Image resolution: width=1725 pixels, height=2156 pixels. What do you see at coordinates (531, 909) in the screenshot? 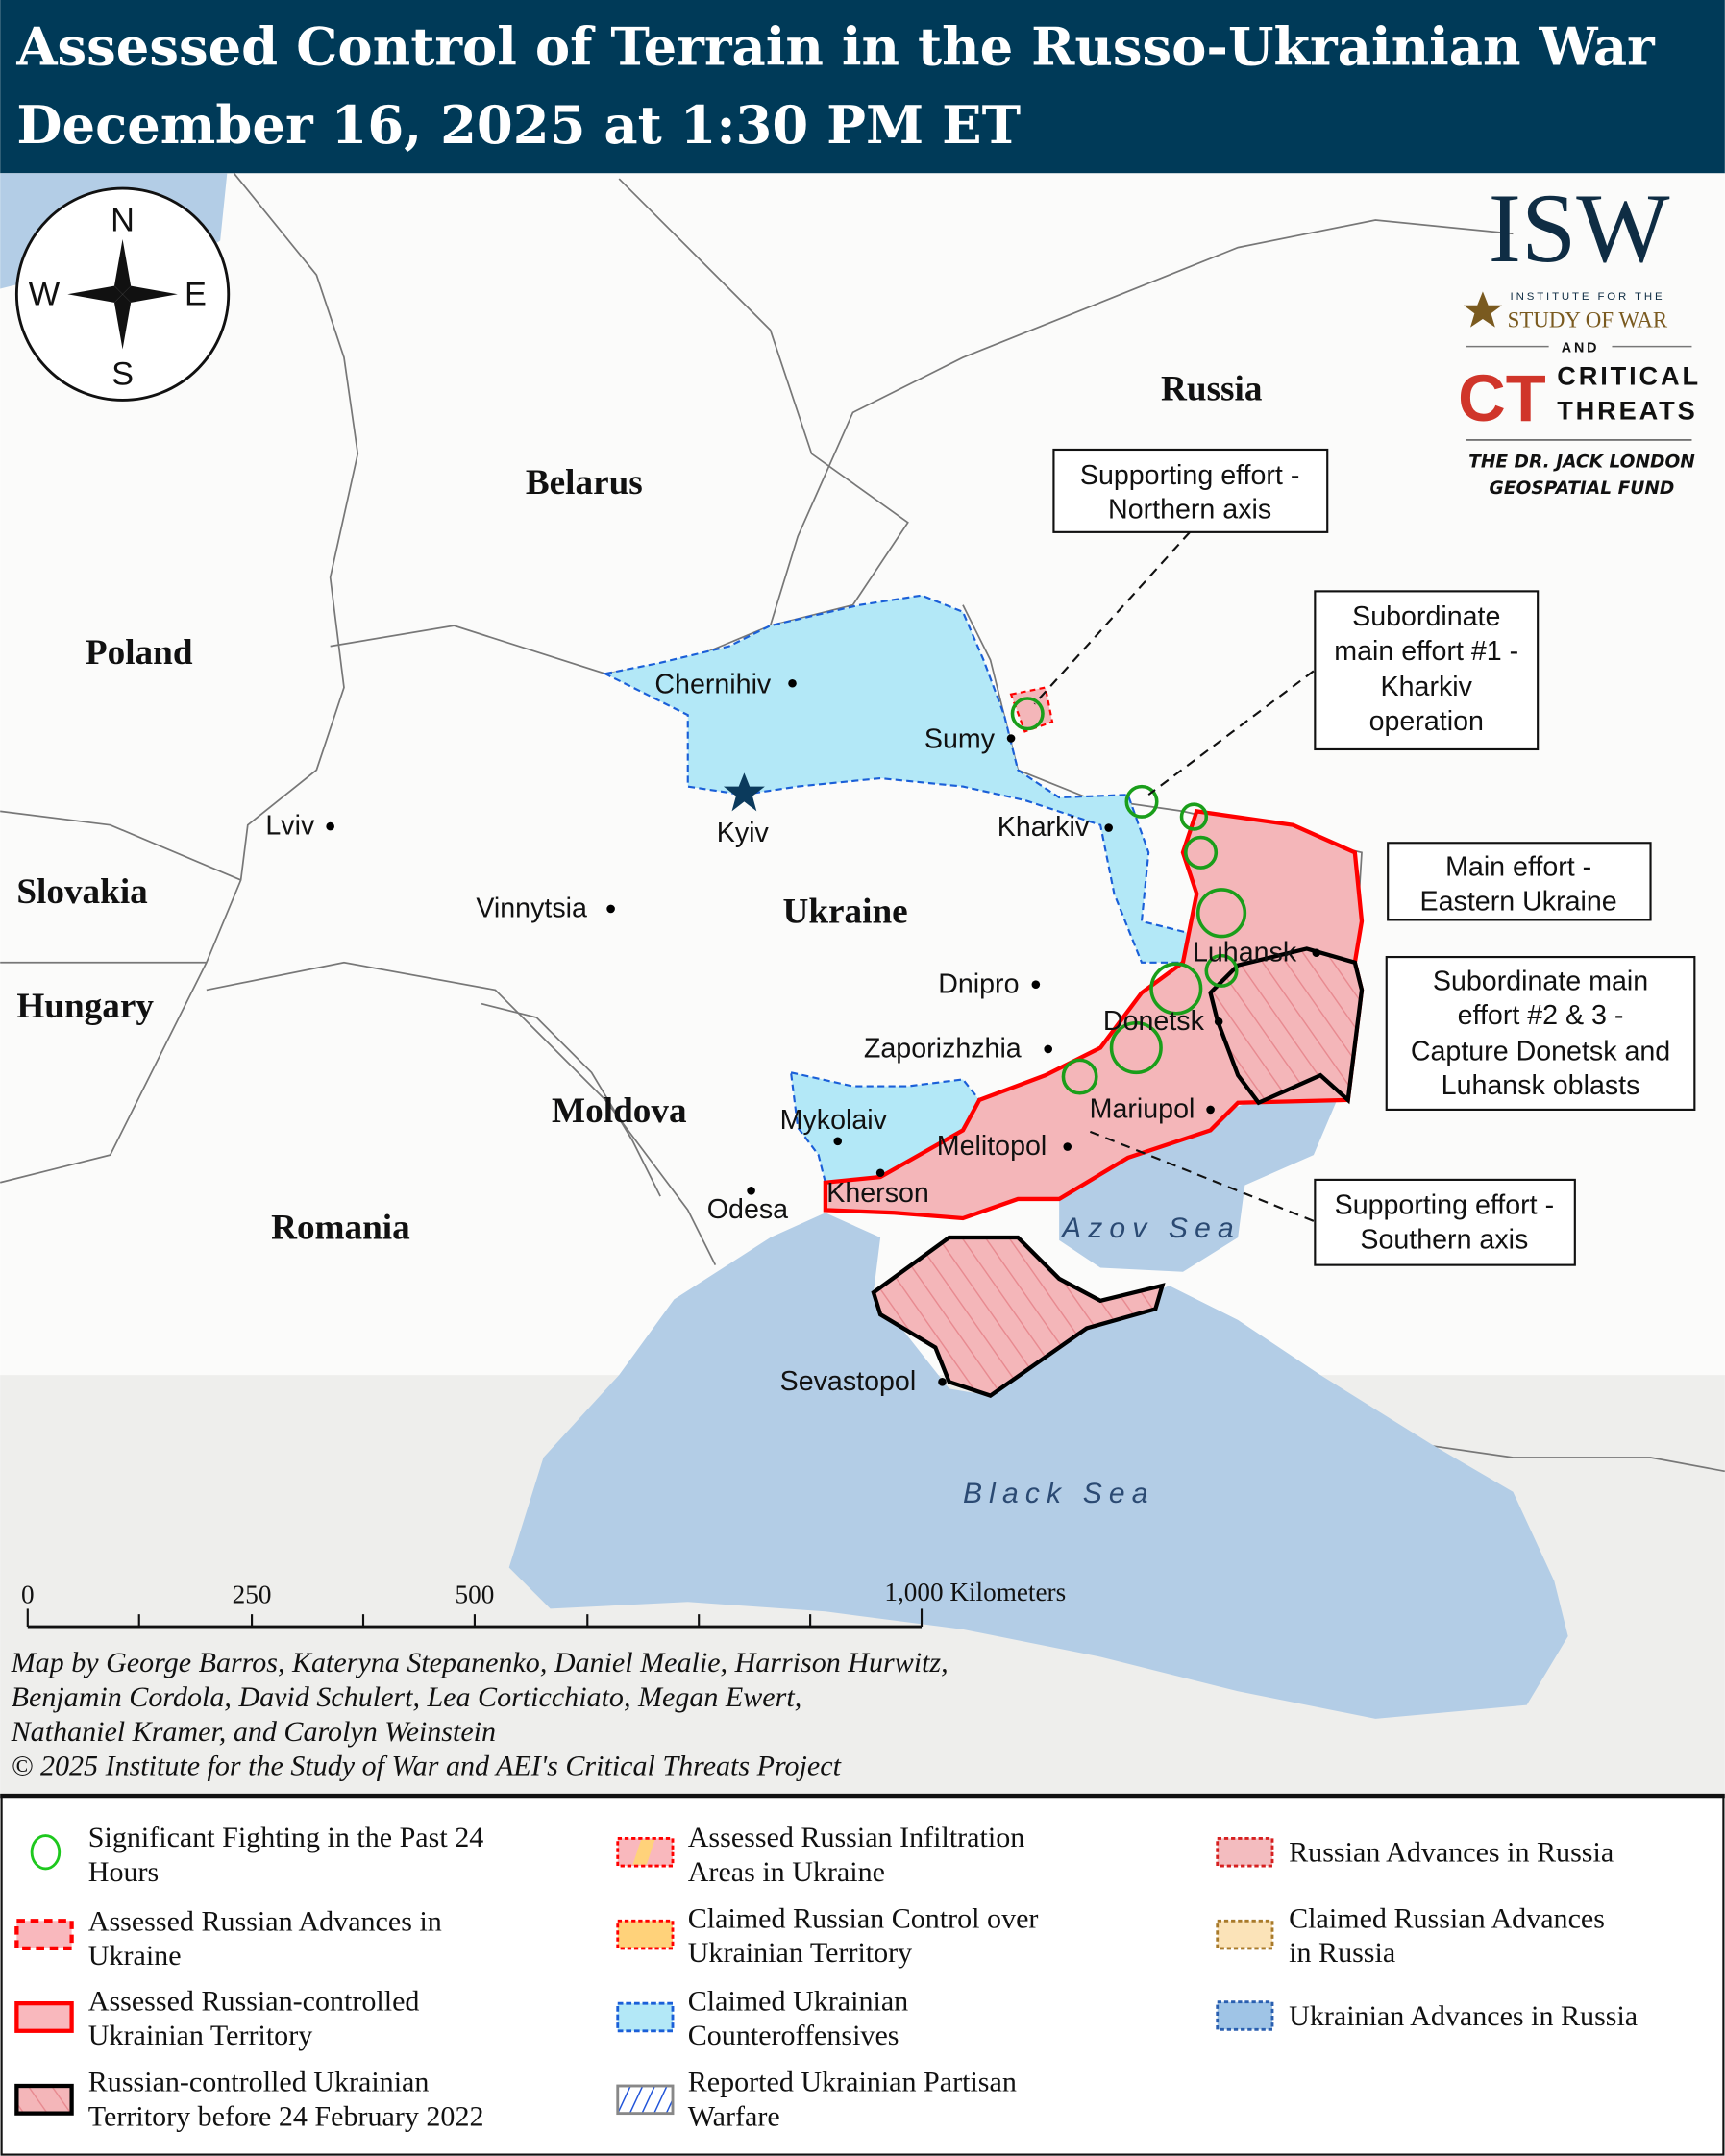
I see `city-vinnytsia: Vinnytsia` at bounding box center [531, 909].